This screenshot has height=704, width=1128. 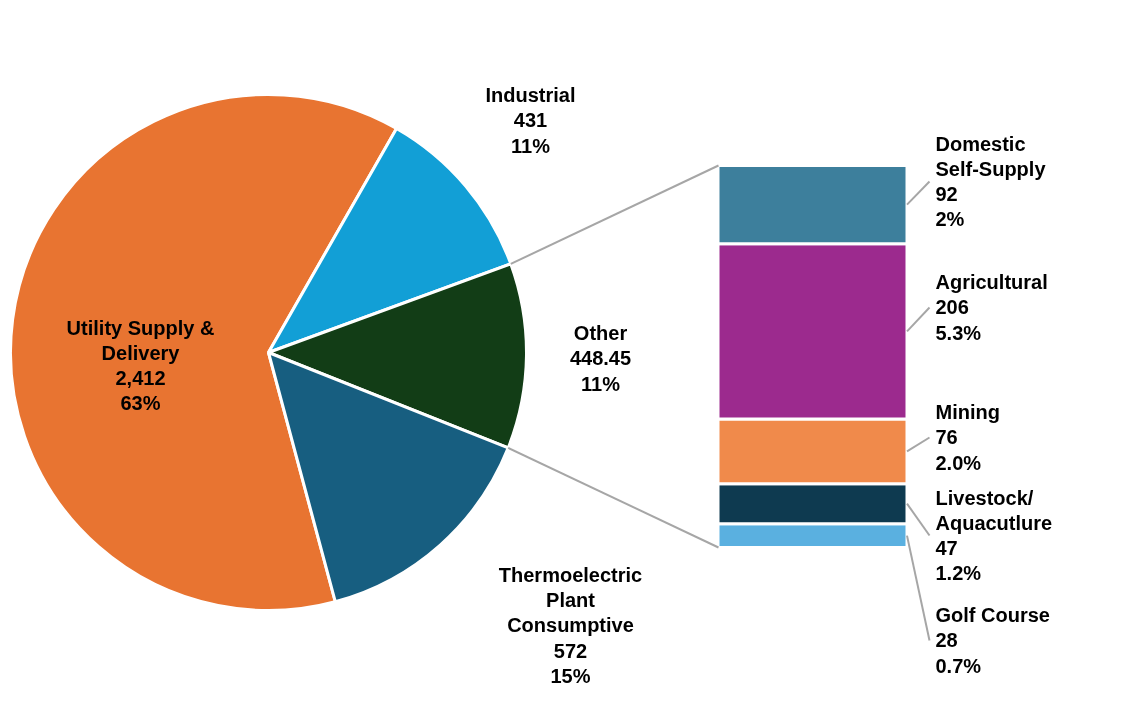 I want to click on slice-label: Industrial, so click(x=530, y=95).